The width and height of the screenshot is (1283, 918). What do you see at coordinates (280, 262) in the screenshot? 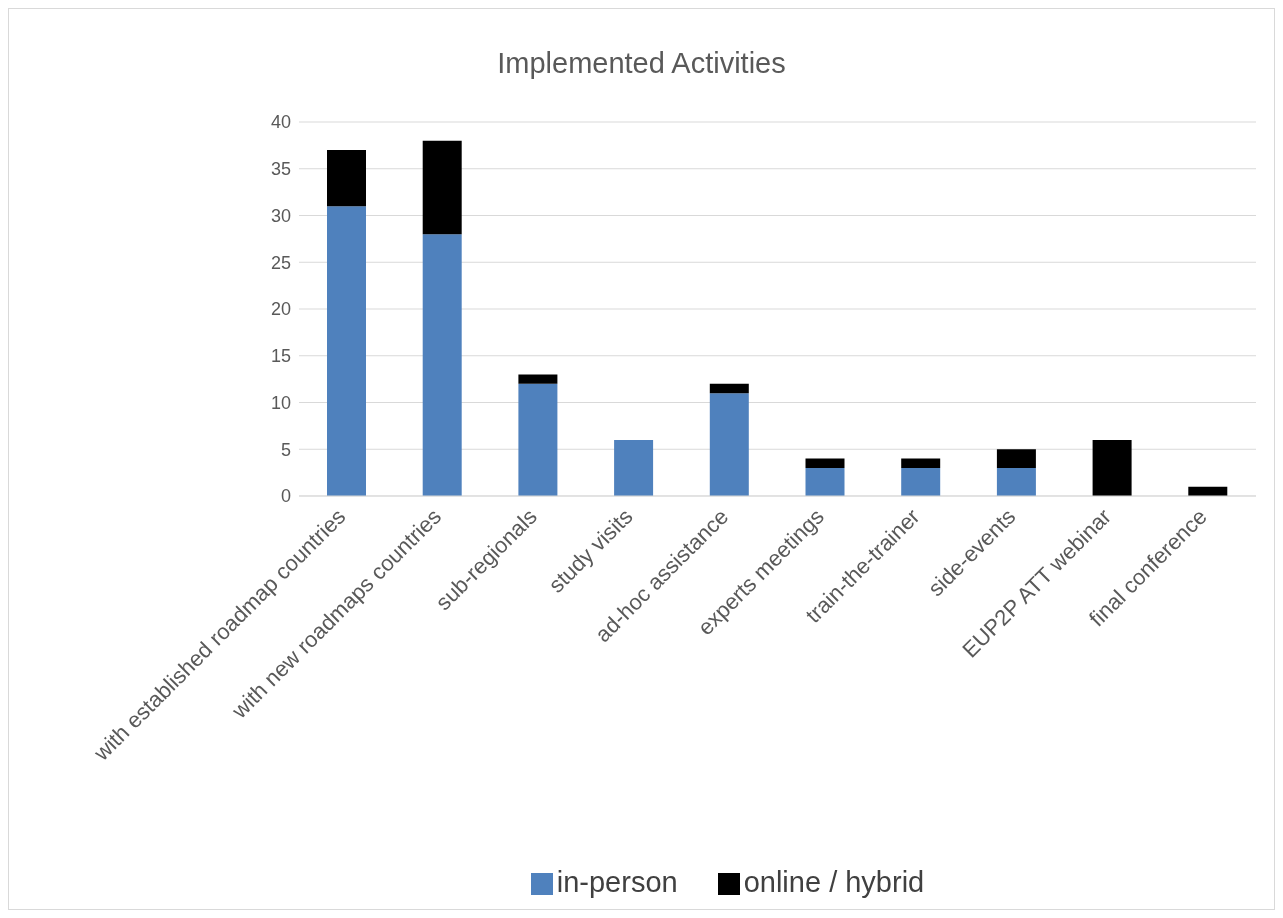
I see `y-tick-label: 25` at bounding box center [280, 262].